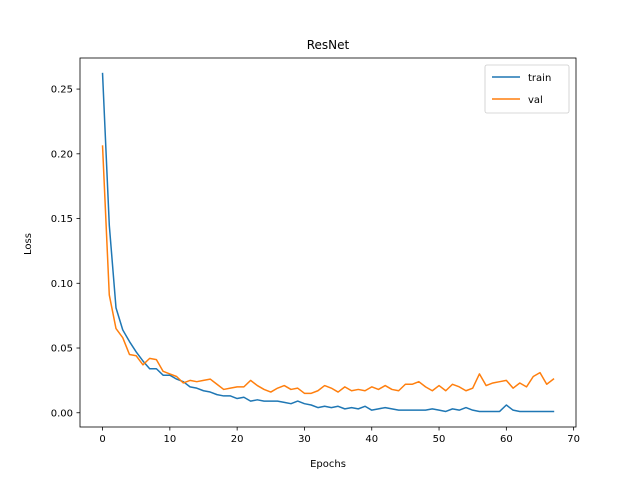 Image resolution: width=640 pixels, height=480 pixels. What do you see at coordinates (328, 45) in the screenshot?
I see `chart-title: ResNet` at bounding box center [328, 45].